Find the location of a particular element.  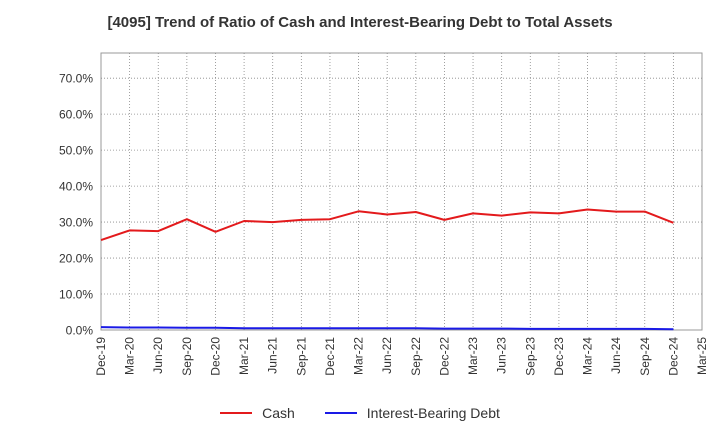

y-tick-label: 10.0% is located at coordinates (76, 295).